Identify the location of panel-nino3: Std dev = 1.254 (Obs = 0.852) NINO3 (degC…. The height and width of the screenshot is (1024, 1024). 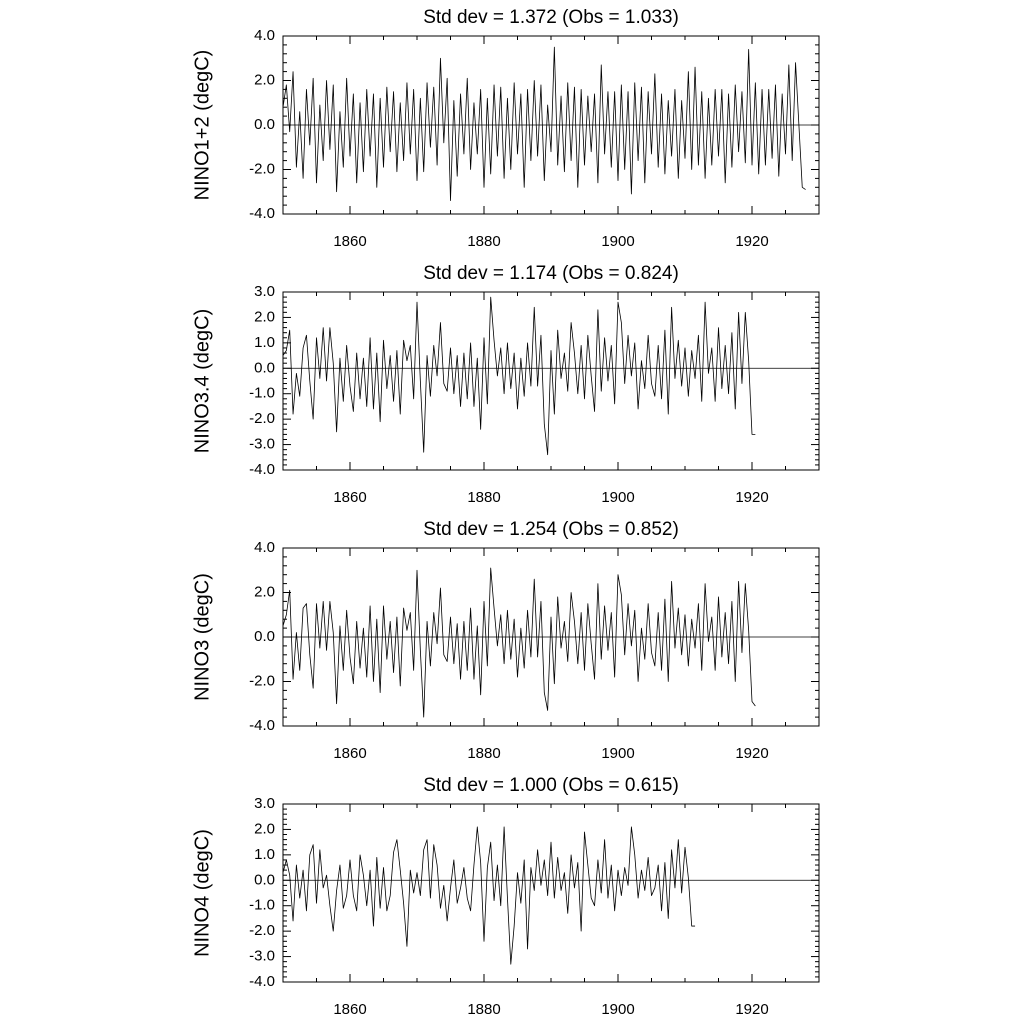
(505, 640).